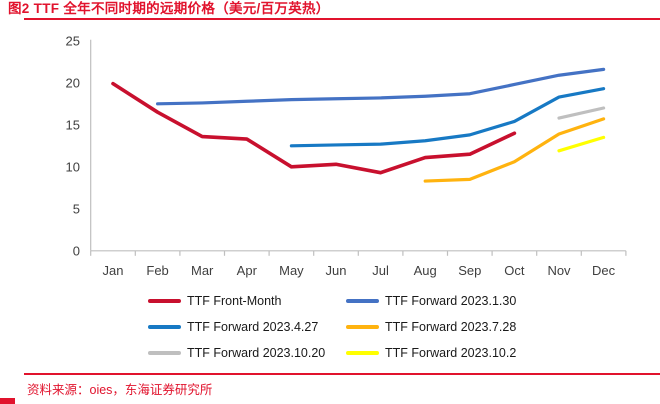 The width and height of the screenshot is (660, 404). I want to click on x-axis-label: Apr, so click(247, 270).